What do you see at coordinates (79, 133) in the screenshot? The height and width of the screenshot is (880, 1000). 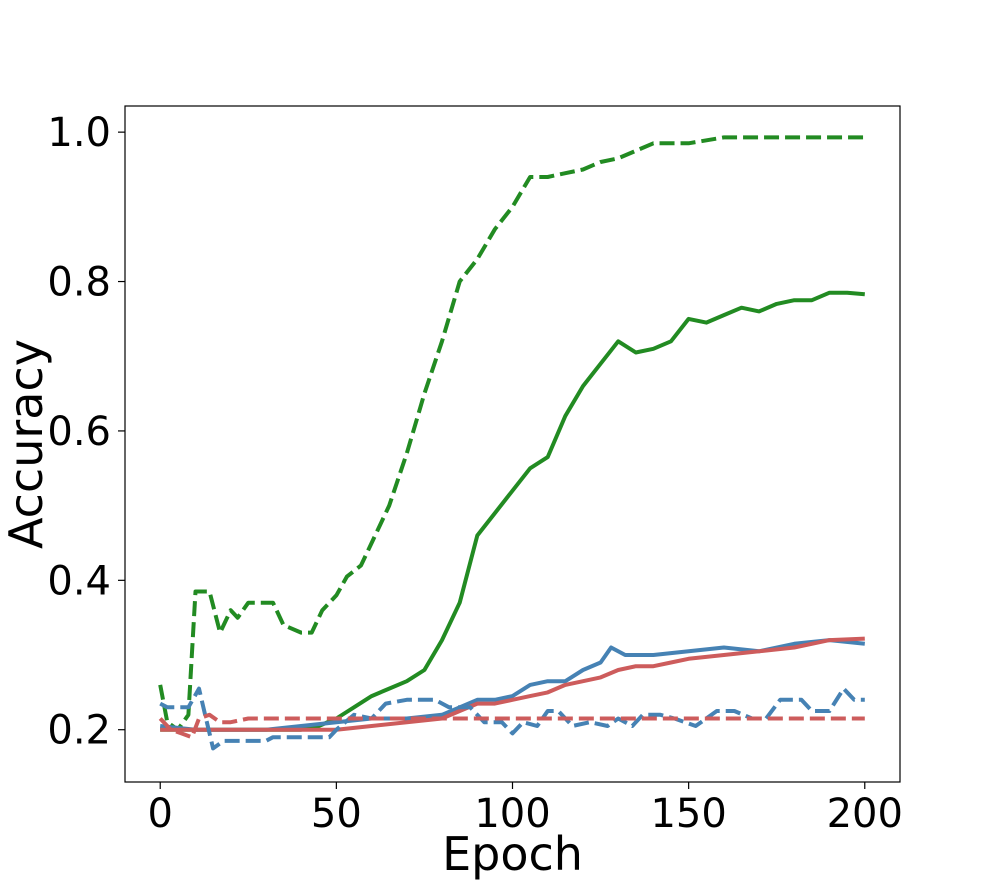 I see `y-tick-label: 1.0` at bounding box center [79, 133].